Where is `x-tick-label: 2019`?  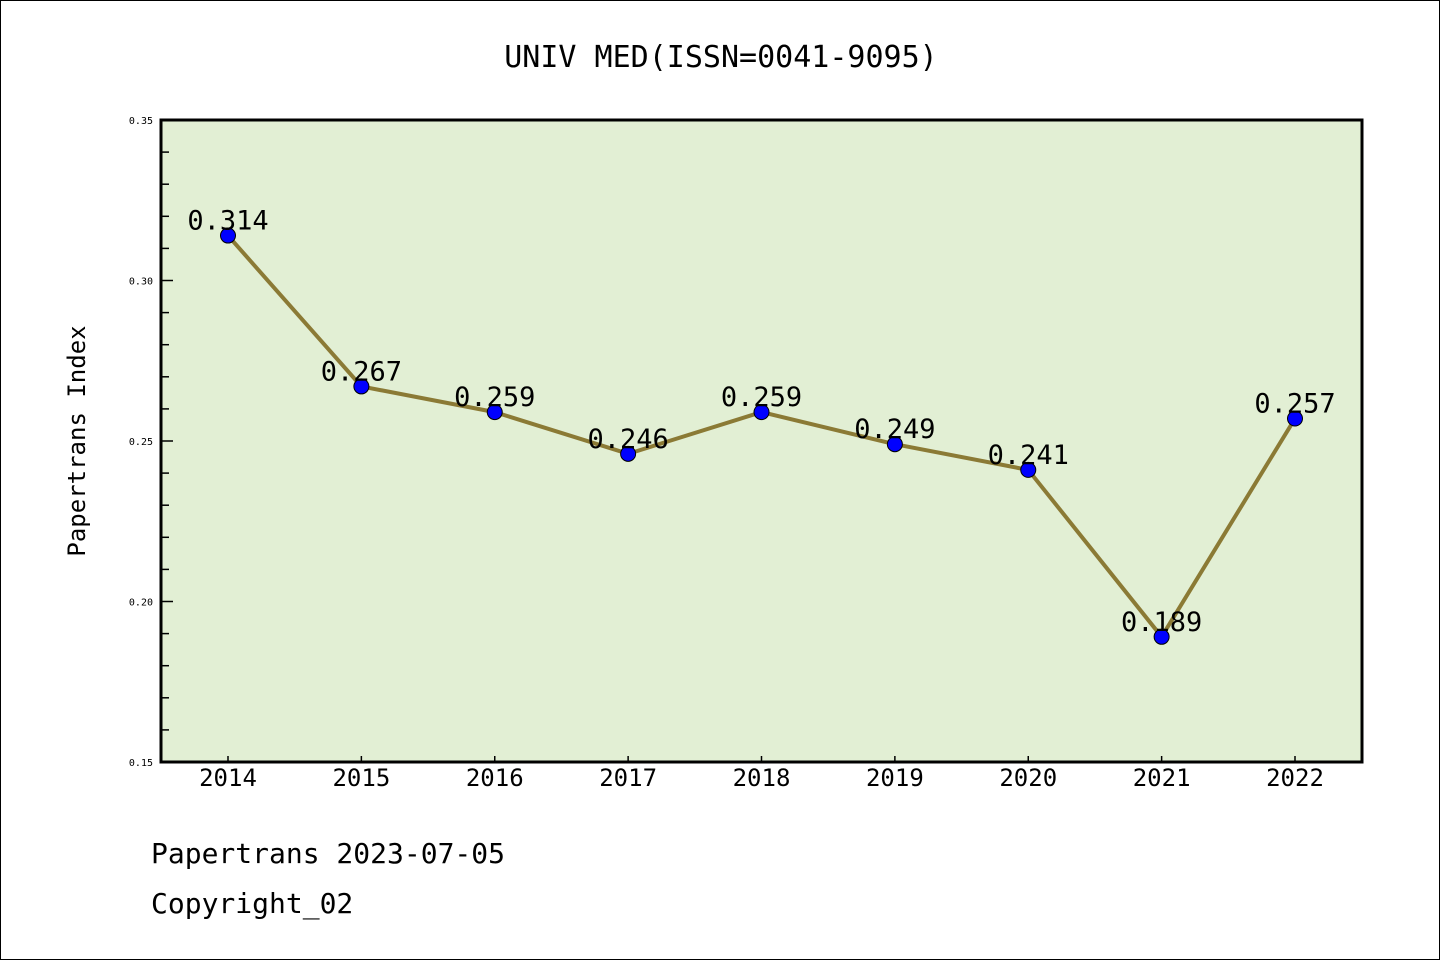 x-tick-label: 2019 is located at coordinates (895, 778).